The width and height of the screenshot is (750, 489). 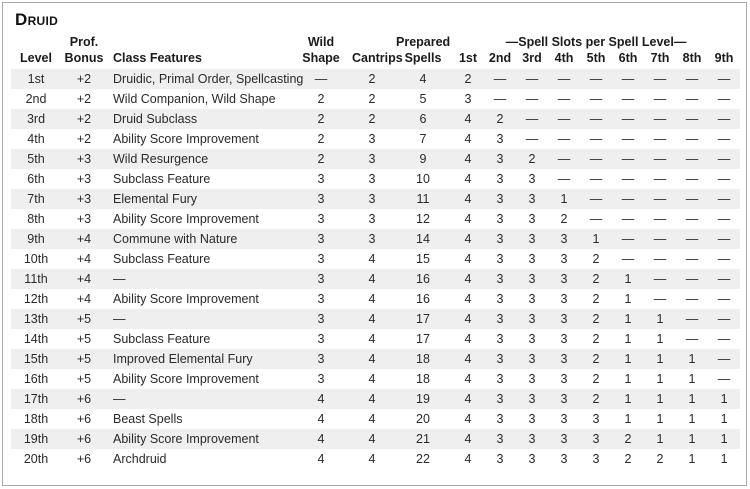 What do you see at coordinates (36, 319) in the screenshot?
I see `cell-level: 13th` at bounding box center [36, 319].